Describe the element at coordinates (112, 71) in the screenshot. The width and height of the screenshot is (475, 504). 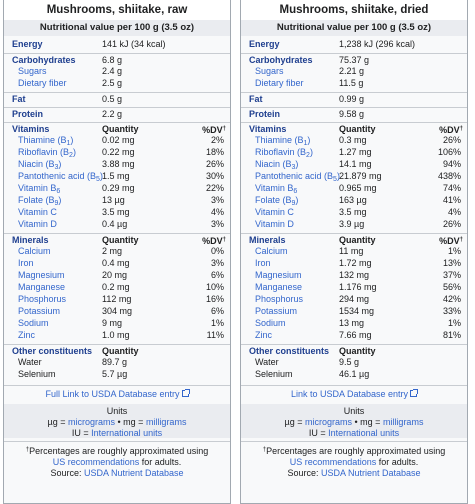
I see `sugars-value: 2.4 g` at that location.